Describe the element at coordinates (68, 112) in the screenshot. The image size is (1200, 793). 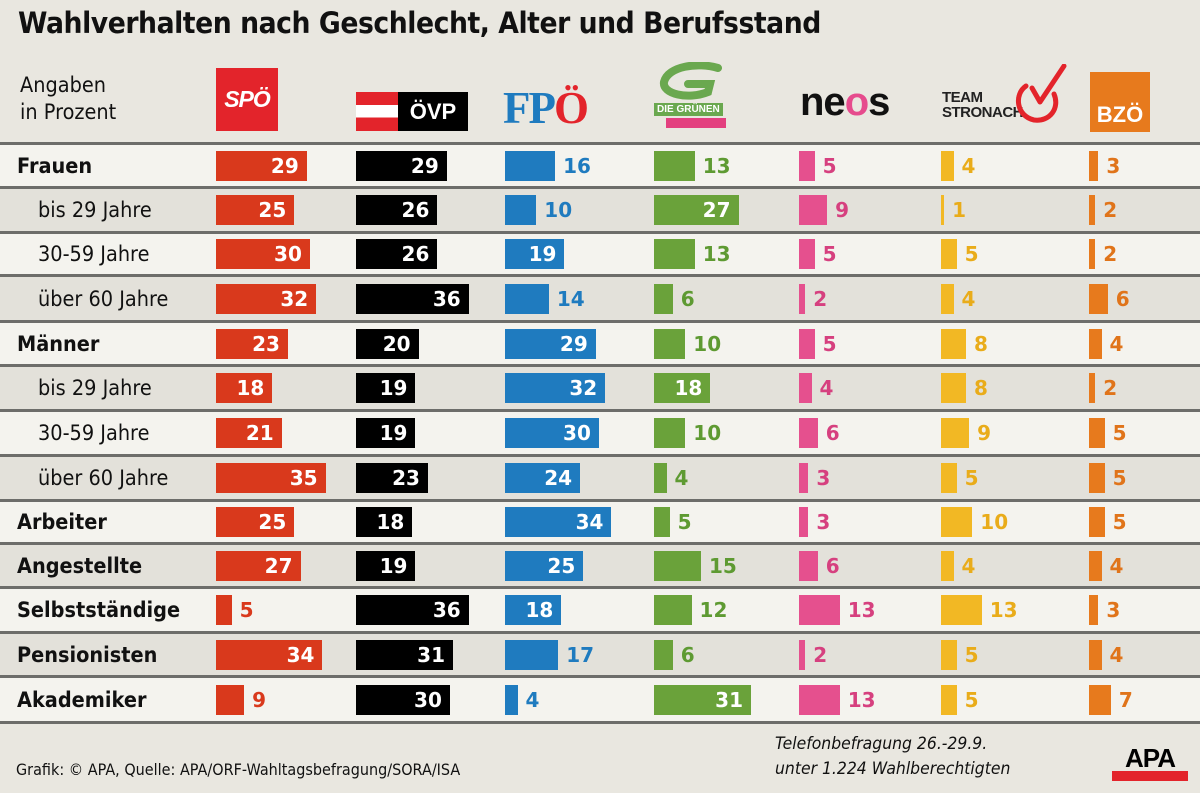
I see `units-line-2: in Prozent` at that location.